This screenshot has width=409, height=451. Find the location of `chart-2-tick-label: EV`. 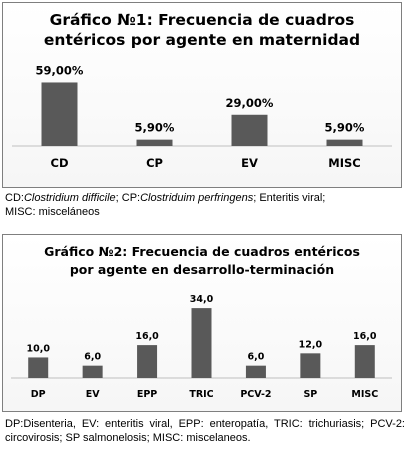

chart-2-tick-label: EV is located at coordinates (93, 394).